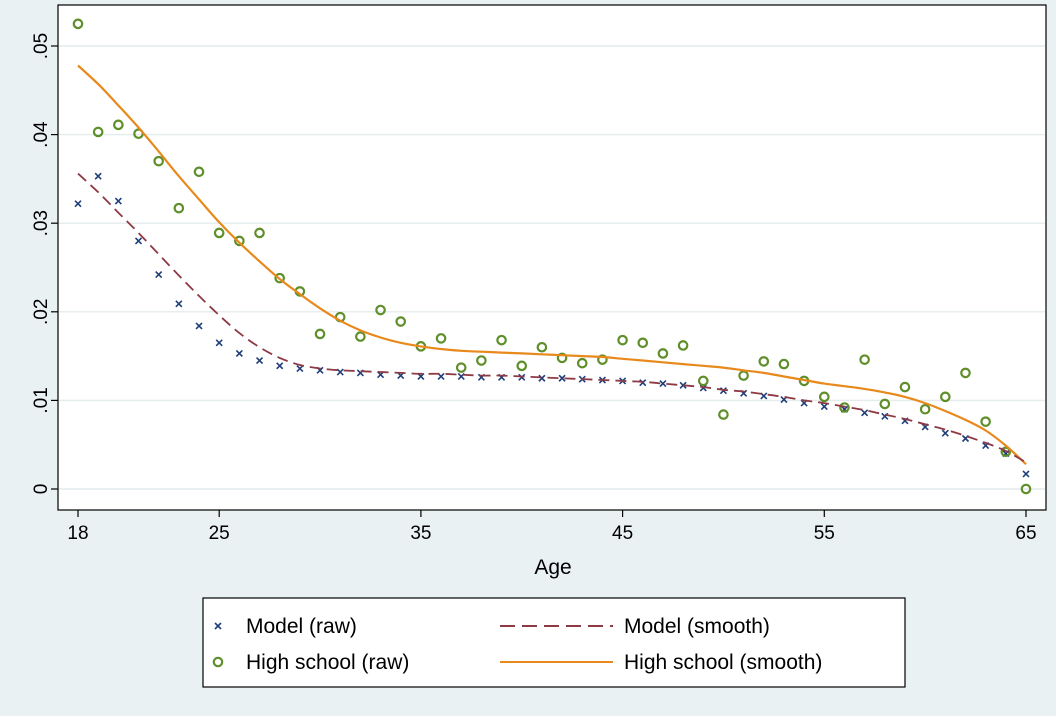  I want to click on x-tick-label: 65, so click(1025, 533).